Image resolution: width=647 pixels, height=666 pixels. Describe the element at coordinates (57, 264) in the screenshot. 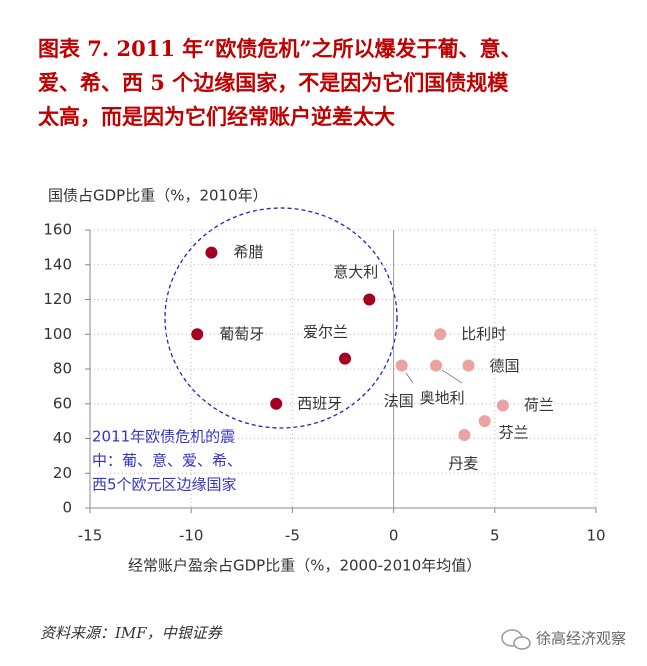

I see `y-tick-label: 140` at that location.